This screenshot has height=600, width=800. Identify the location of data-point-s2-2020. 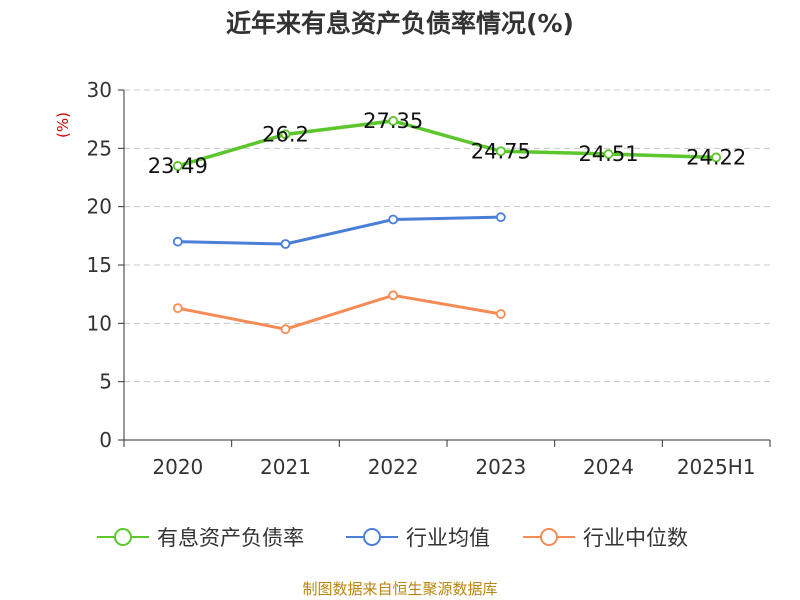
(177, 241).